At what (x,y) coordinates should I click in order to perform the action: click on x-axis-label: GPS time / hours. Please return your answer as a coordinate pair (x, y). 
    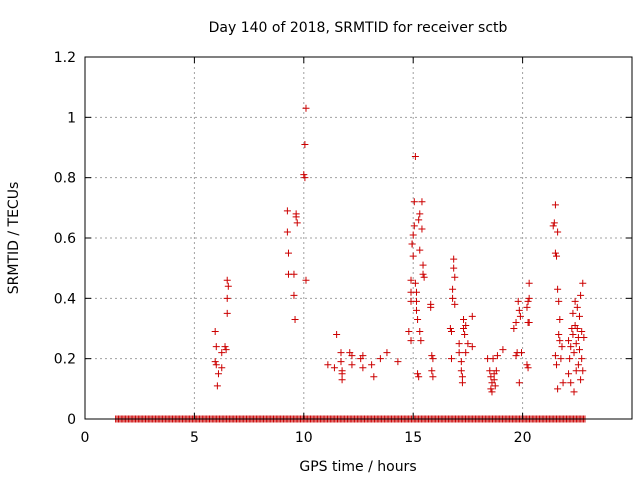
    Looking at the image, I should click on (357, 467).